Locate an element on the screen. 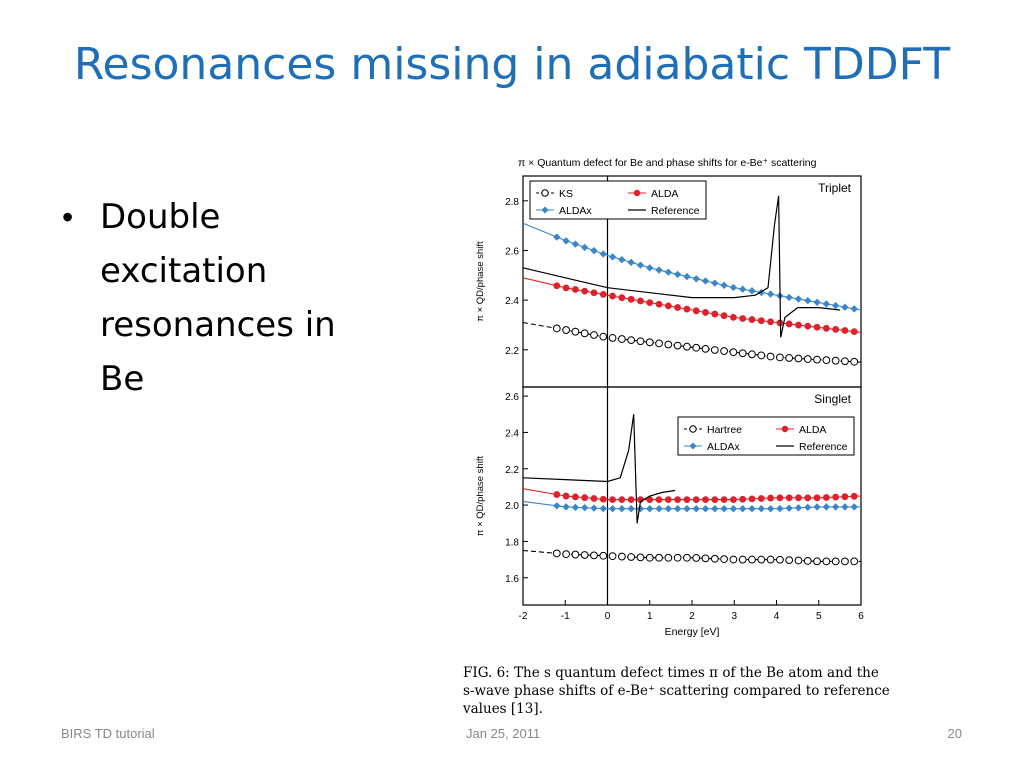  series-line-aldax is located at coordinates (692, 266).